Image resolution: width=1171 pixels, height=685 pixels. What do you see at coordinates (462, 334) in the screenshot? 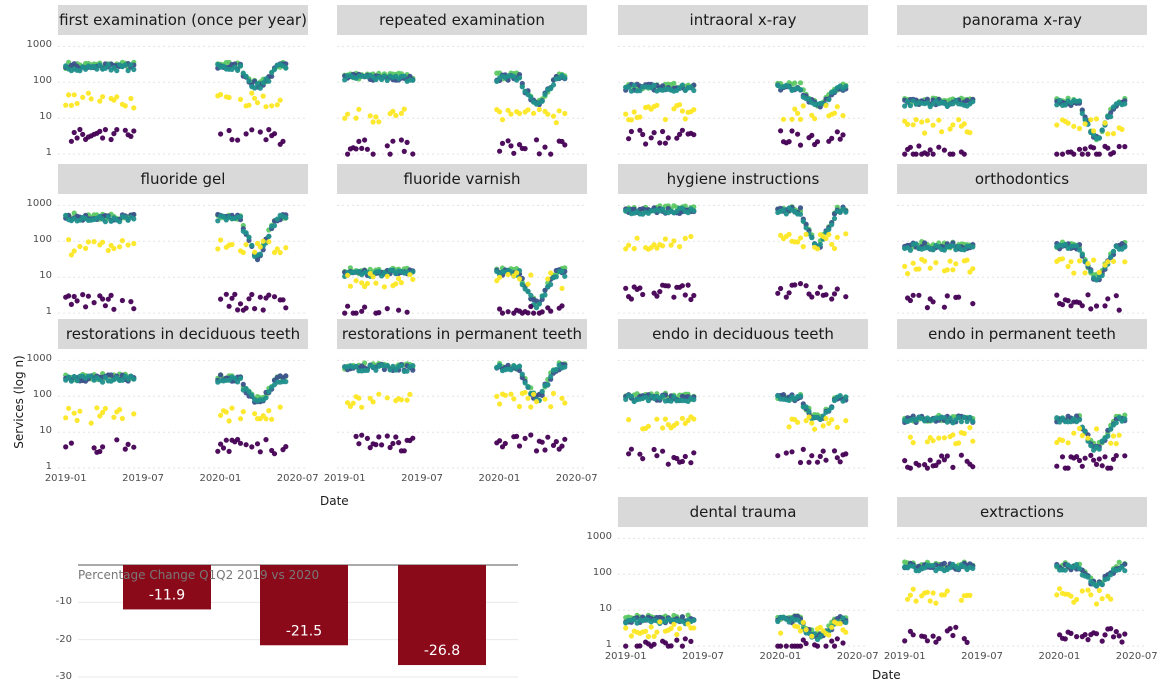
I see `facet-strip: restorations in permanent teeth` at bounding box center [462, 334].